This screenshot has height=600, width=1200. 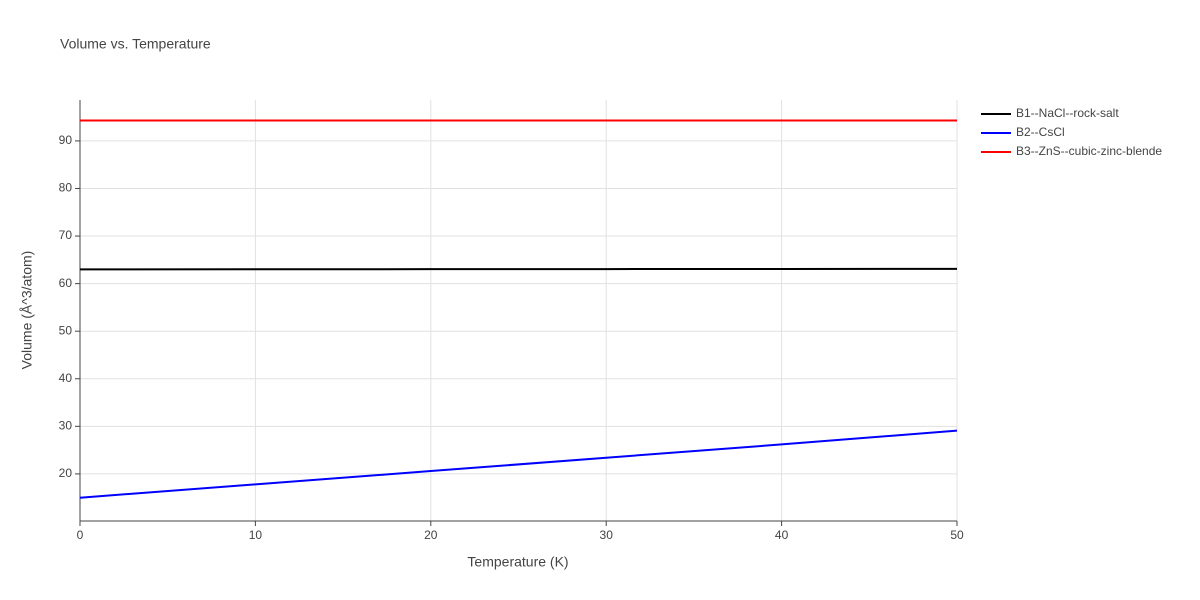 I want to click on x-tick-label: 30, so click(x=607, y=535).